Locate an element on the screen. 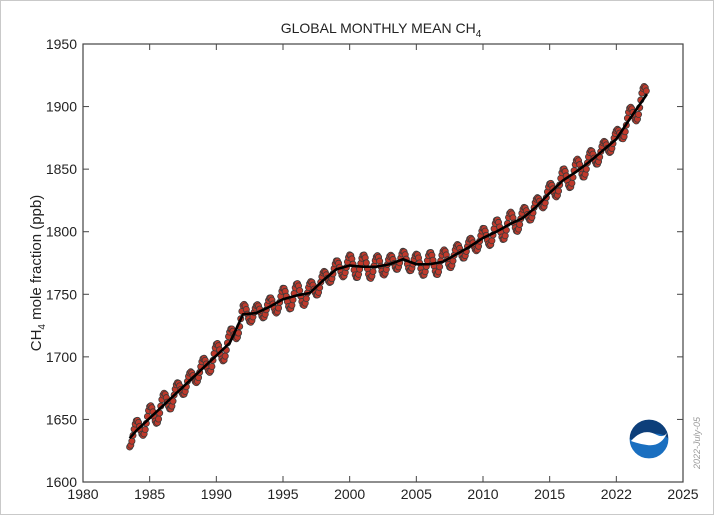 The image size is (714, 519). x-tick-label: 2000 is located at coordinates (349, 494).